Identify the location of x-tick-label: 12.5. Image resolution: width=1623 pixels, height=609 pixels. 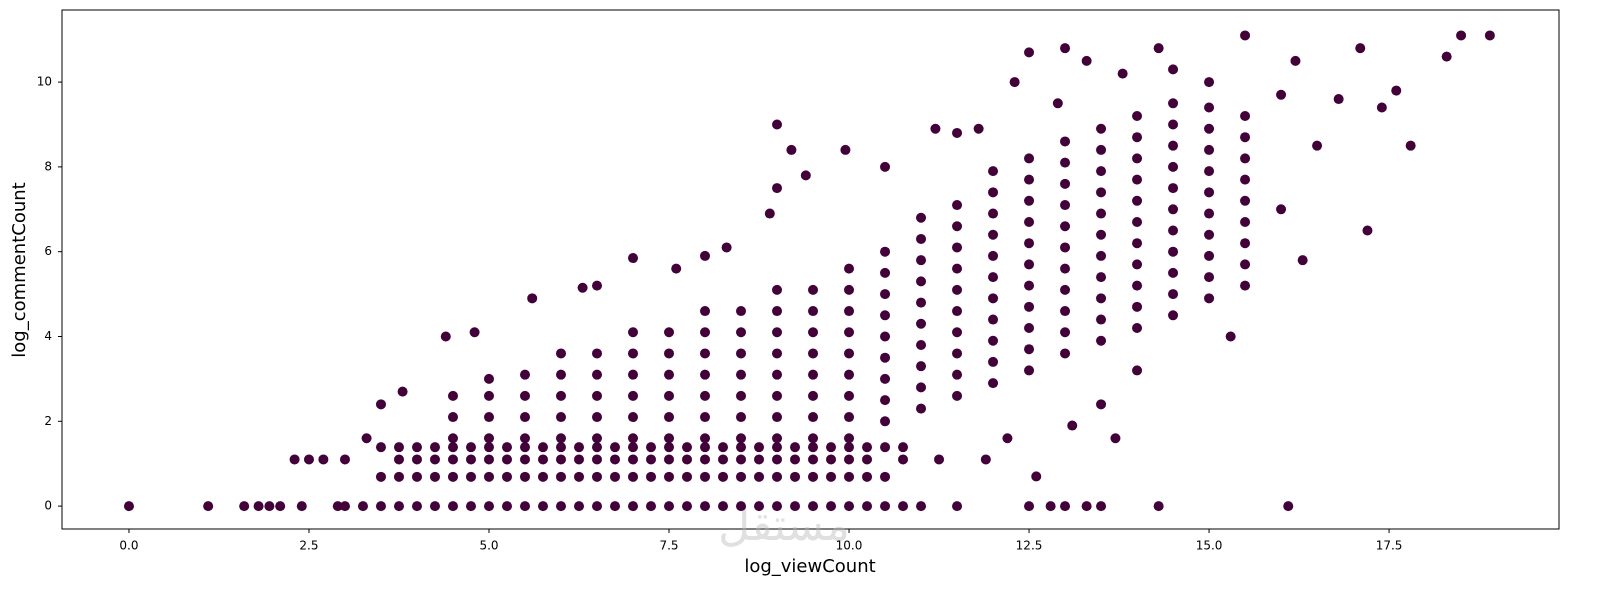
(1029, 546).